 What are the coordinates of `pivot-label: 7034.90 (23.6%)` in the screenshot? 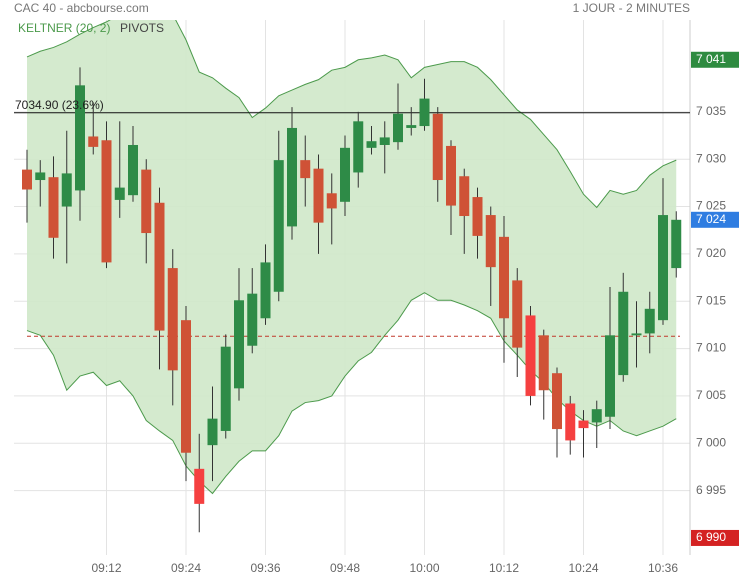 It's located at (59, 105).